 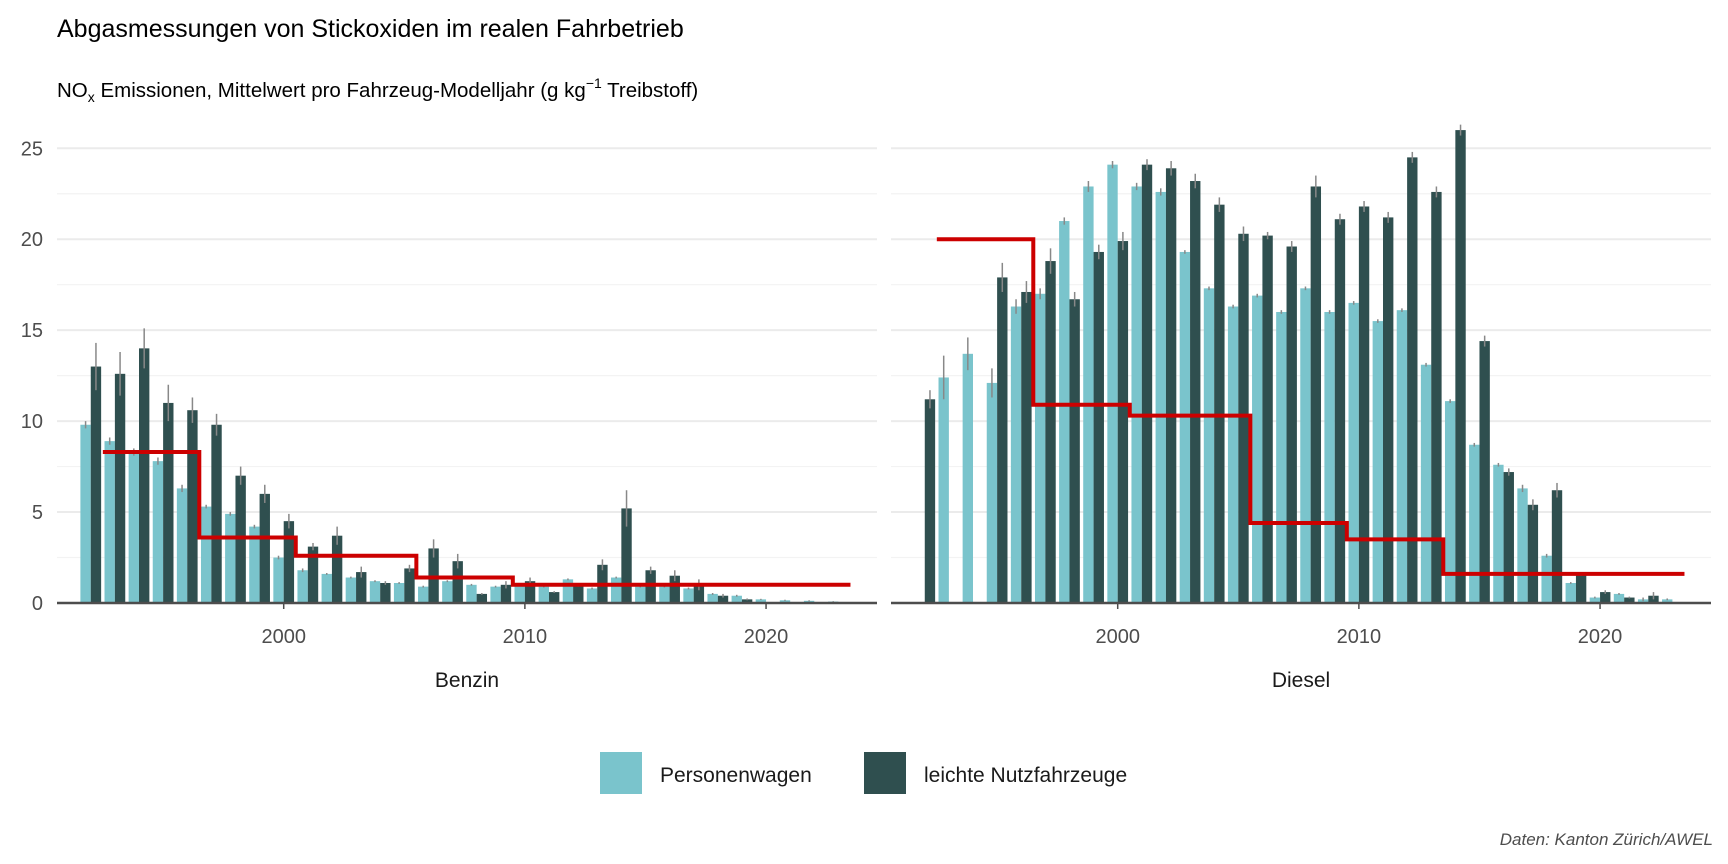 I want to click on y-tick-label: 0, so click(x=37, y=604).